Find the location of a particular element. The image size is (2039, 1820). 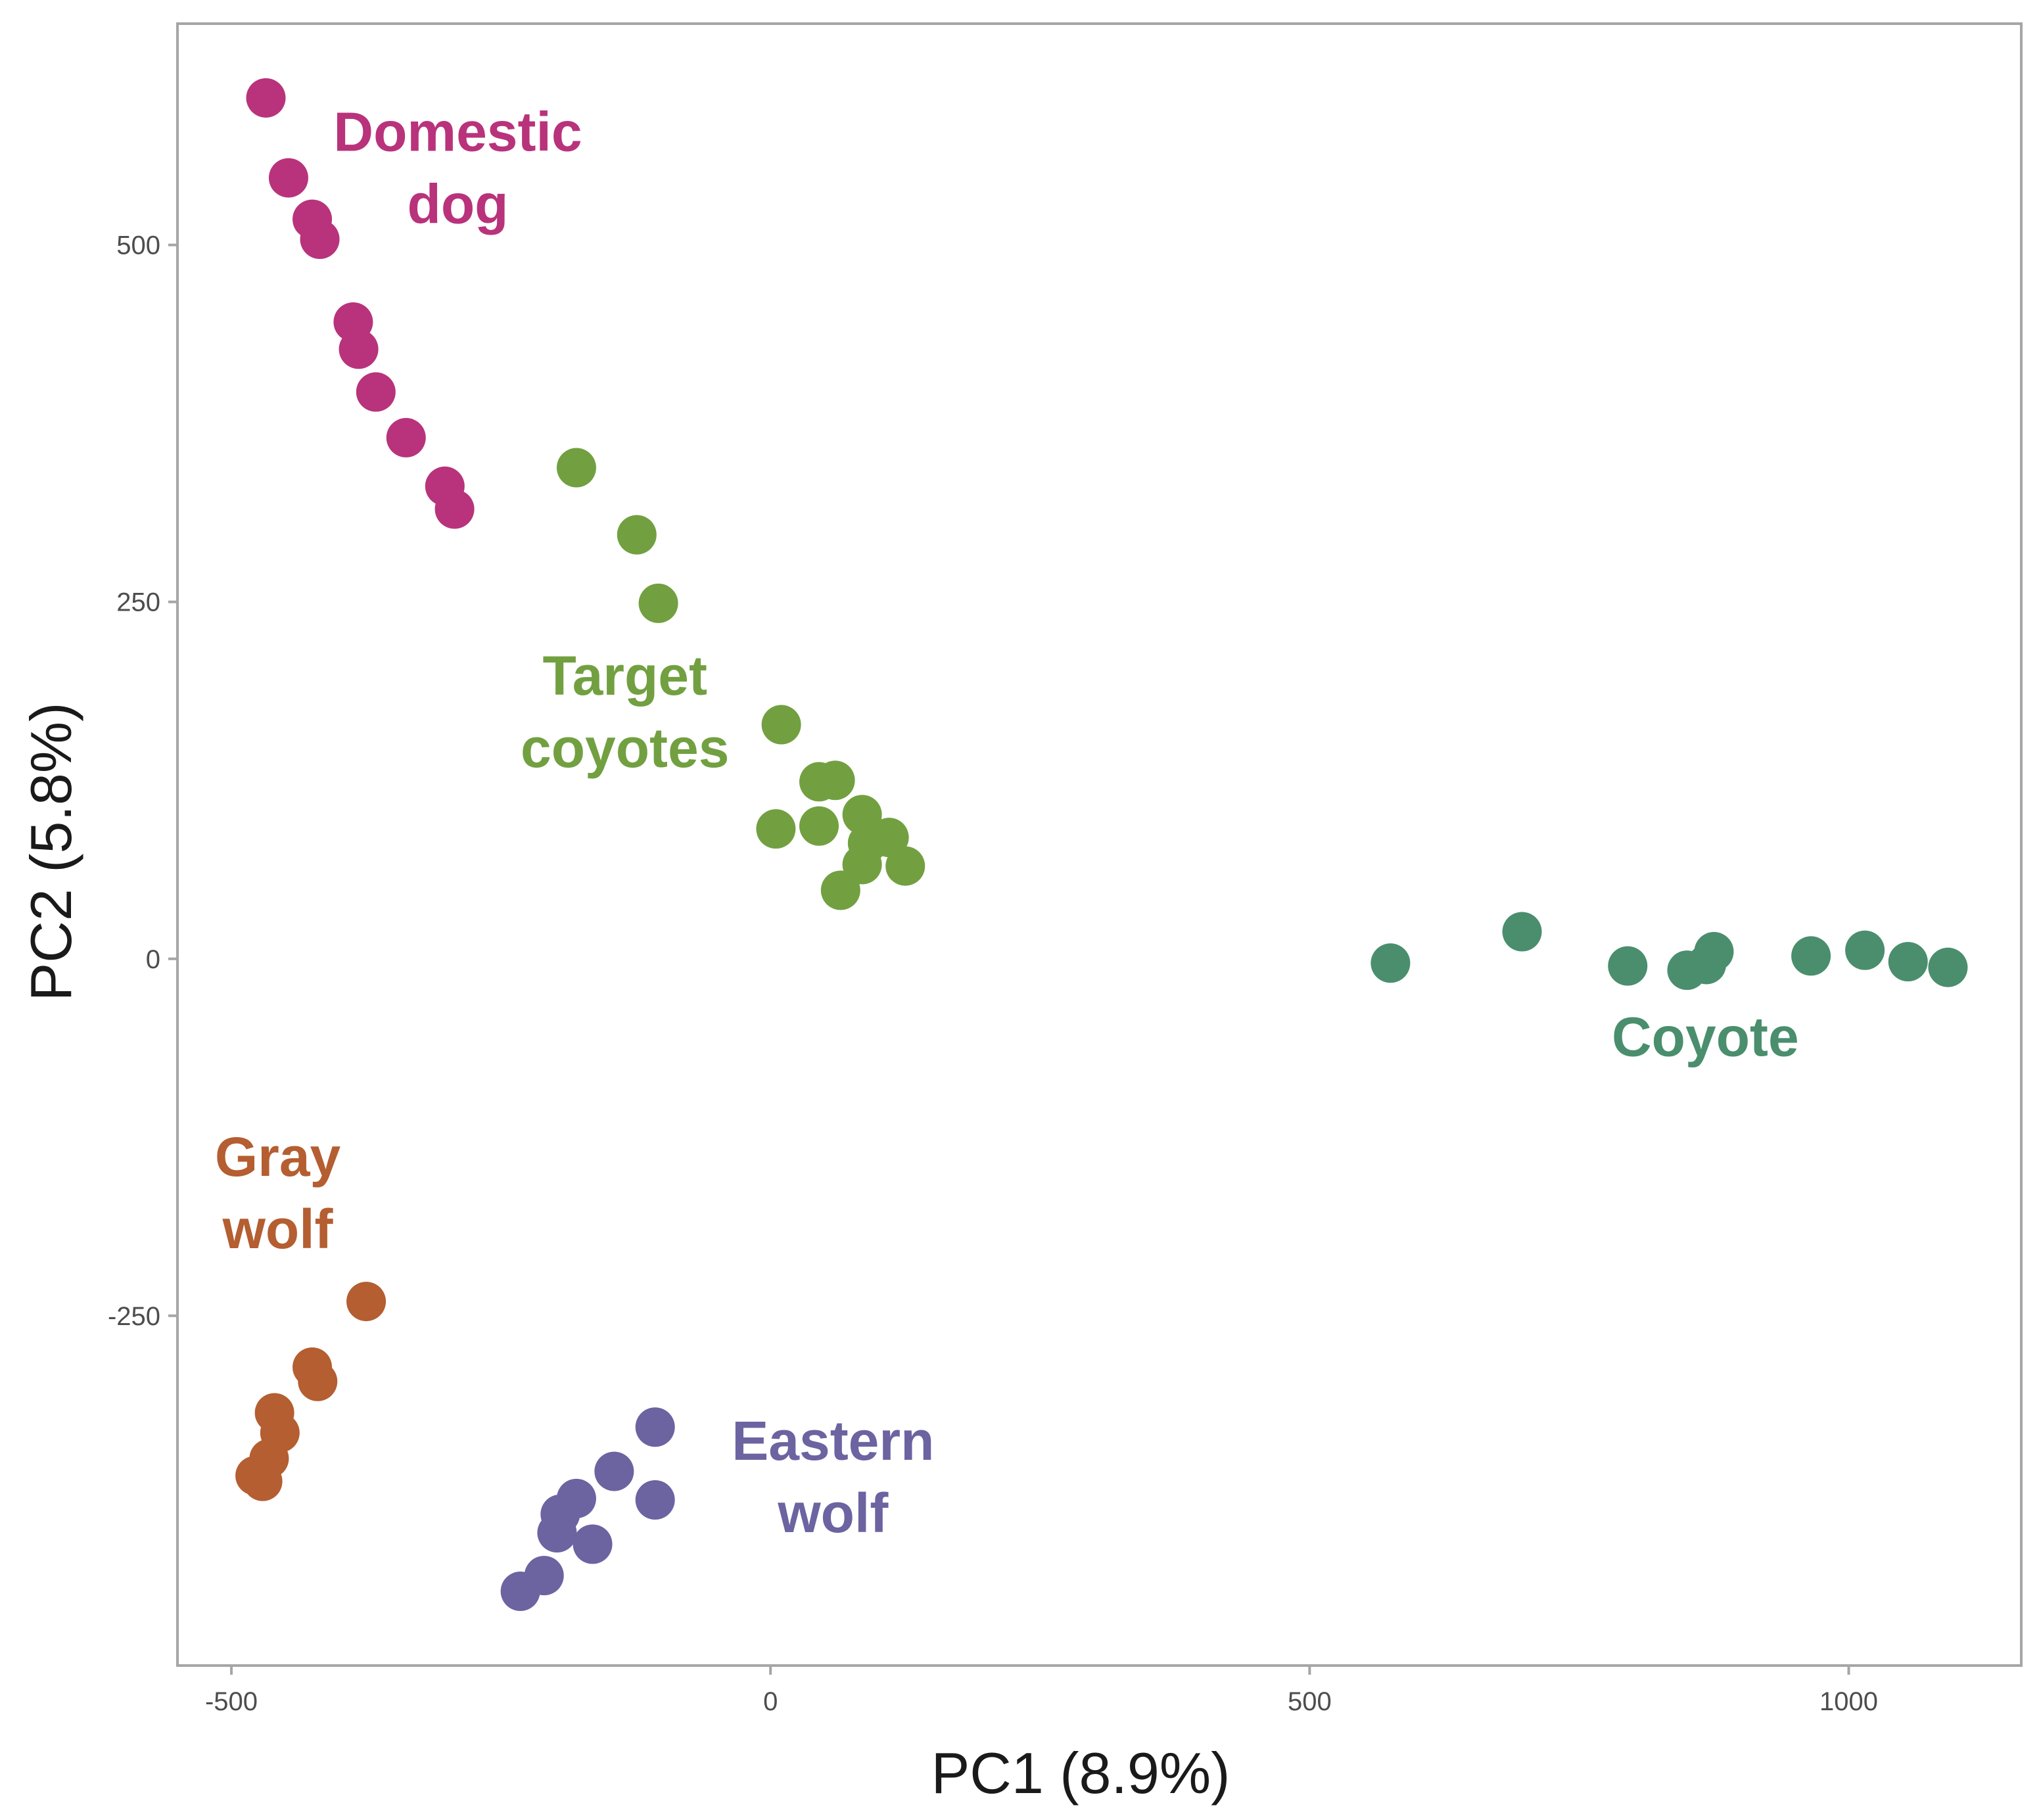

y-tick-label: 250 is located at coordinates (138, 602).